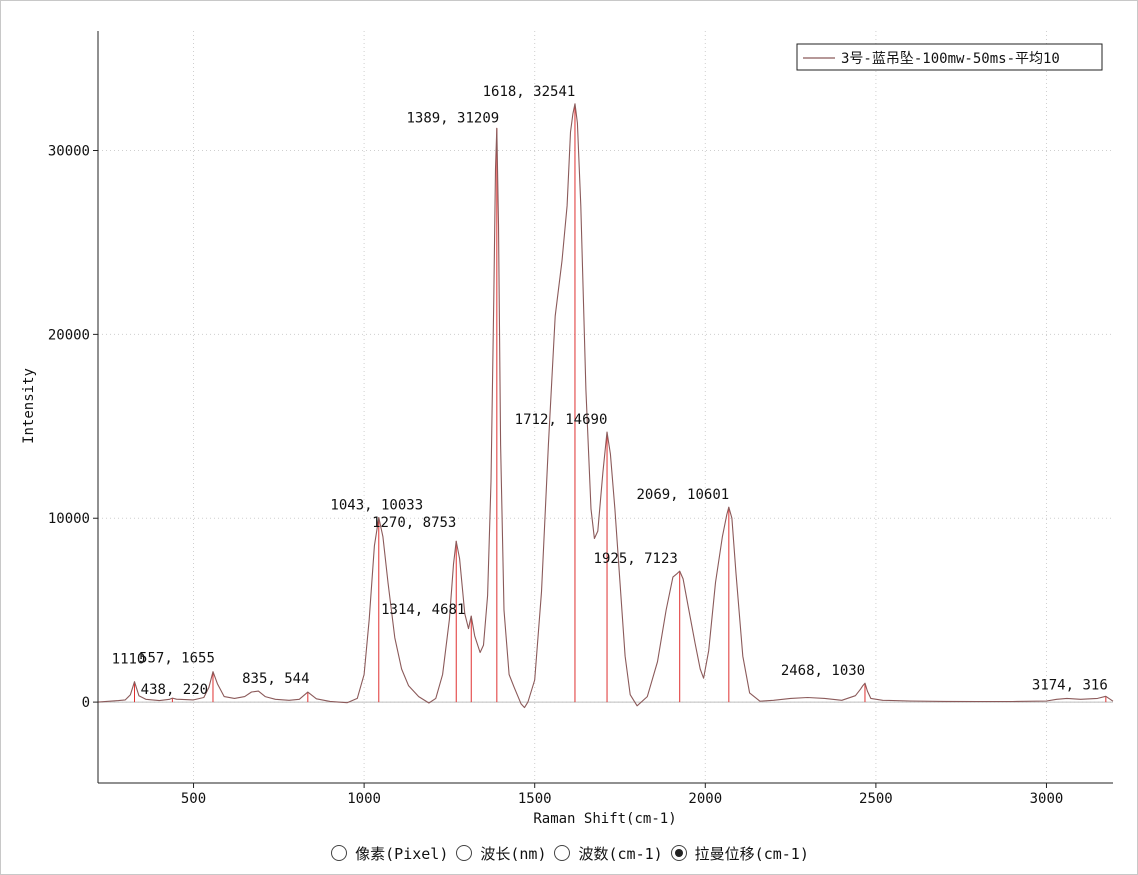  Describe the element at coordinates (86, 703) in the screenshot. I see `y-tick-label: 0` at that location.